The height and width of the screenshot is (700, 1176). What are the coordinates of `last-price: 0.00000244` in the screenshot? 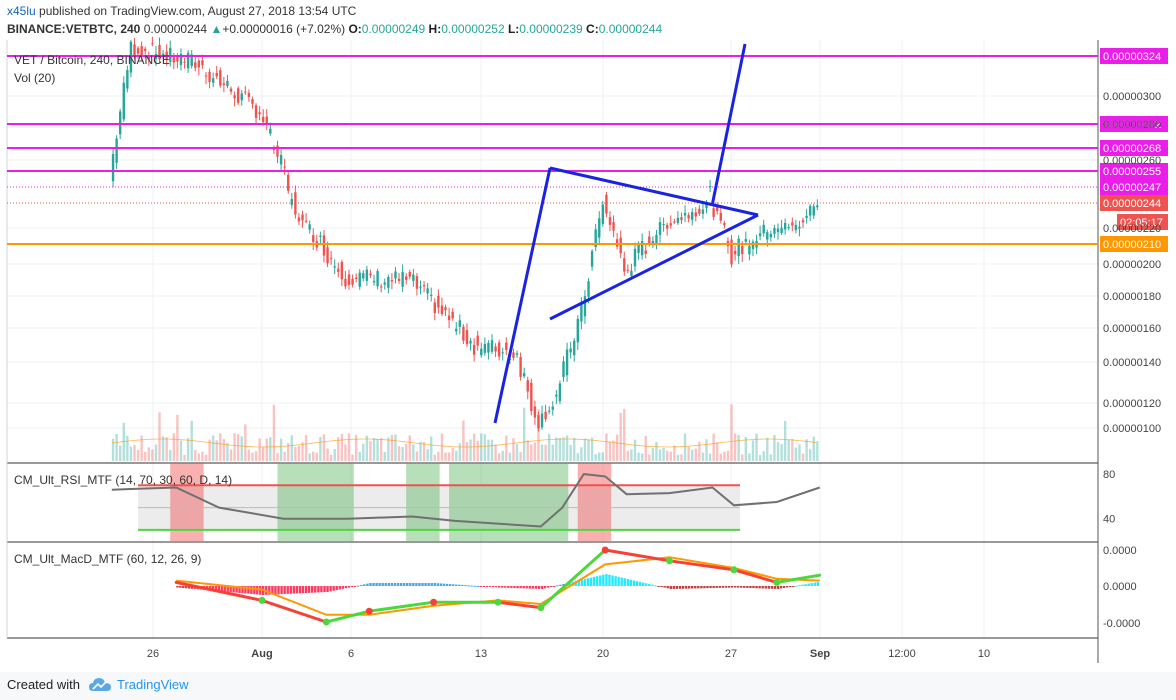 It's located at (175, 29).